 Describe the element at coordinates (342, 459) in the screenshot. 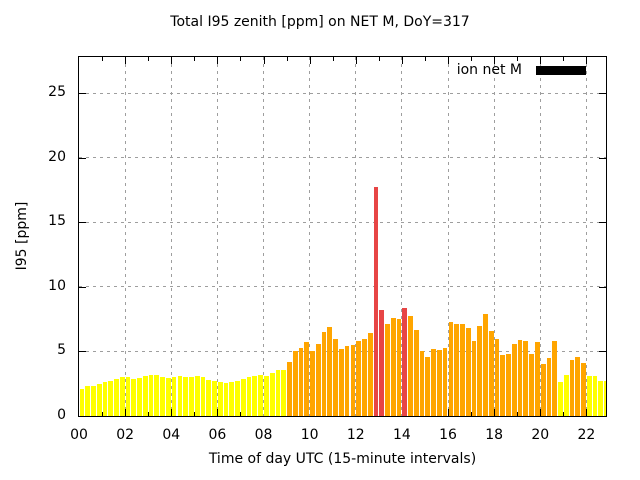

I see `x-axis-label: Time of day UTC (15-minute intervals)` at that location.